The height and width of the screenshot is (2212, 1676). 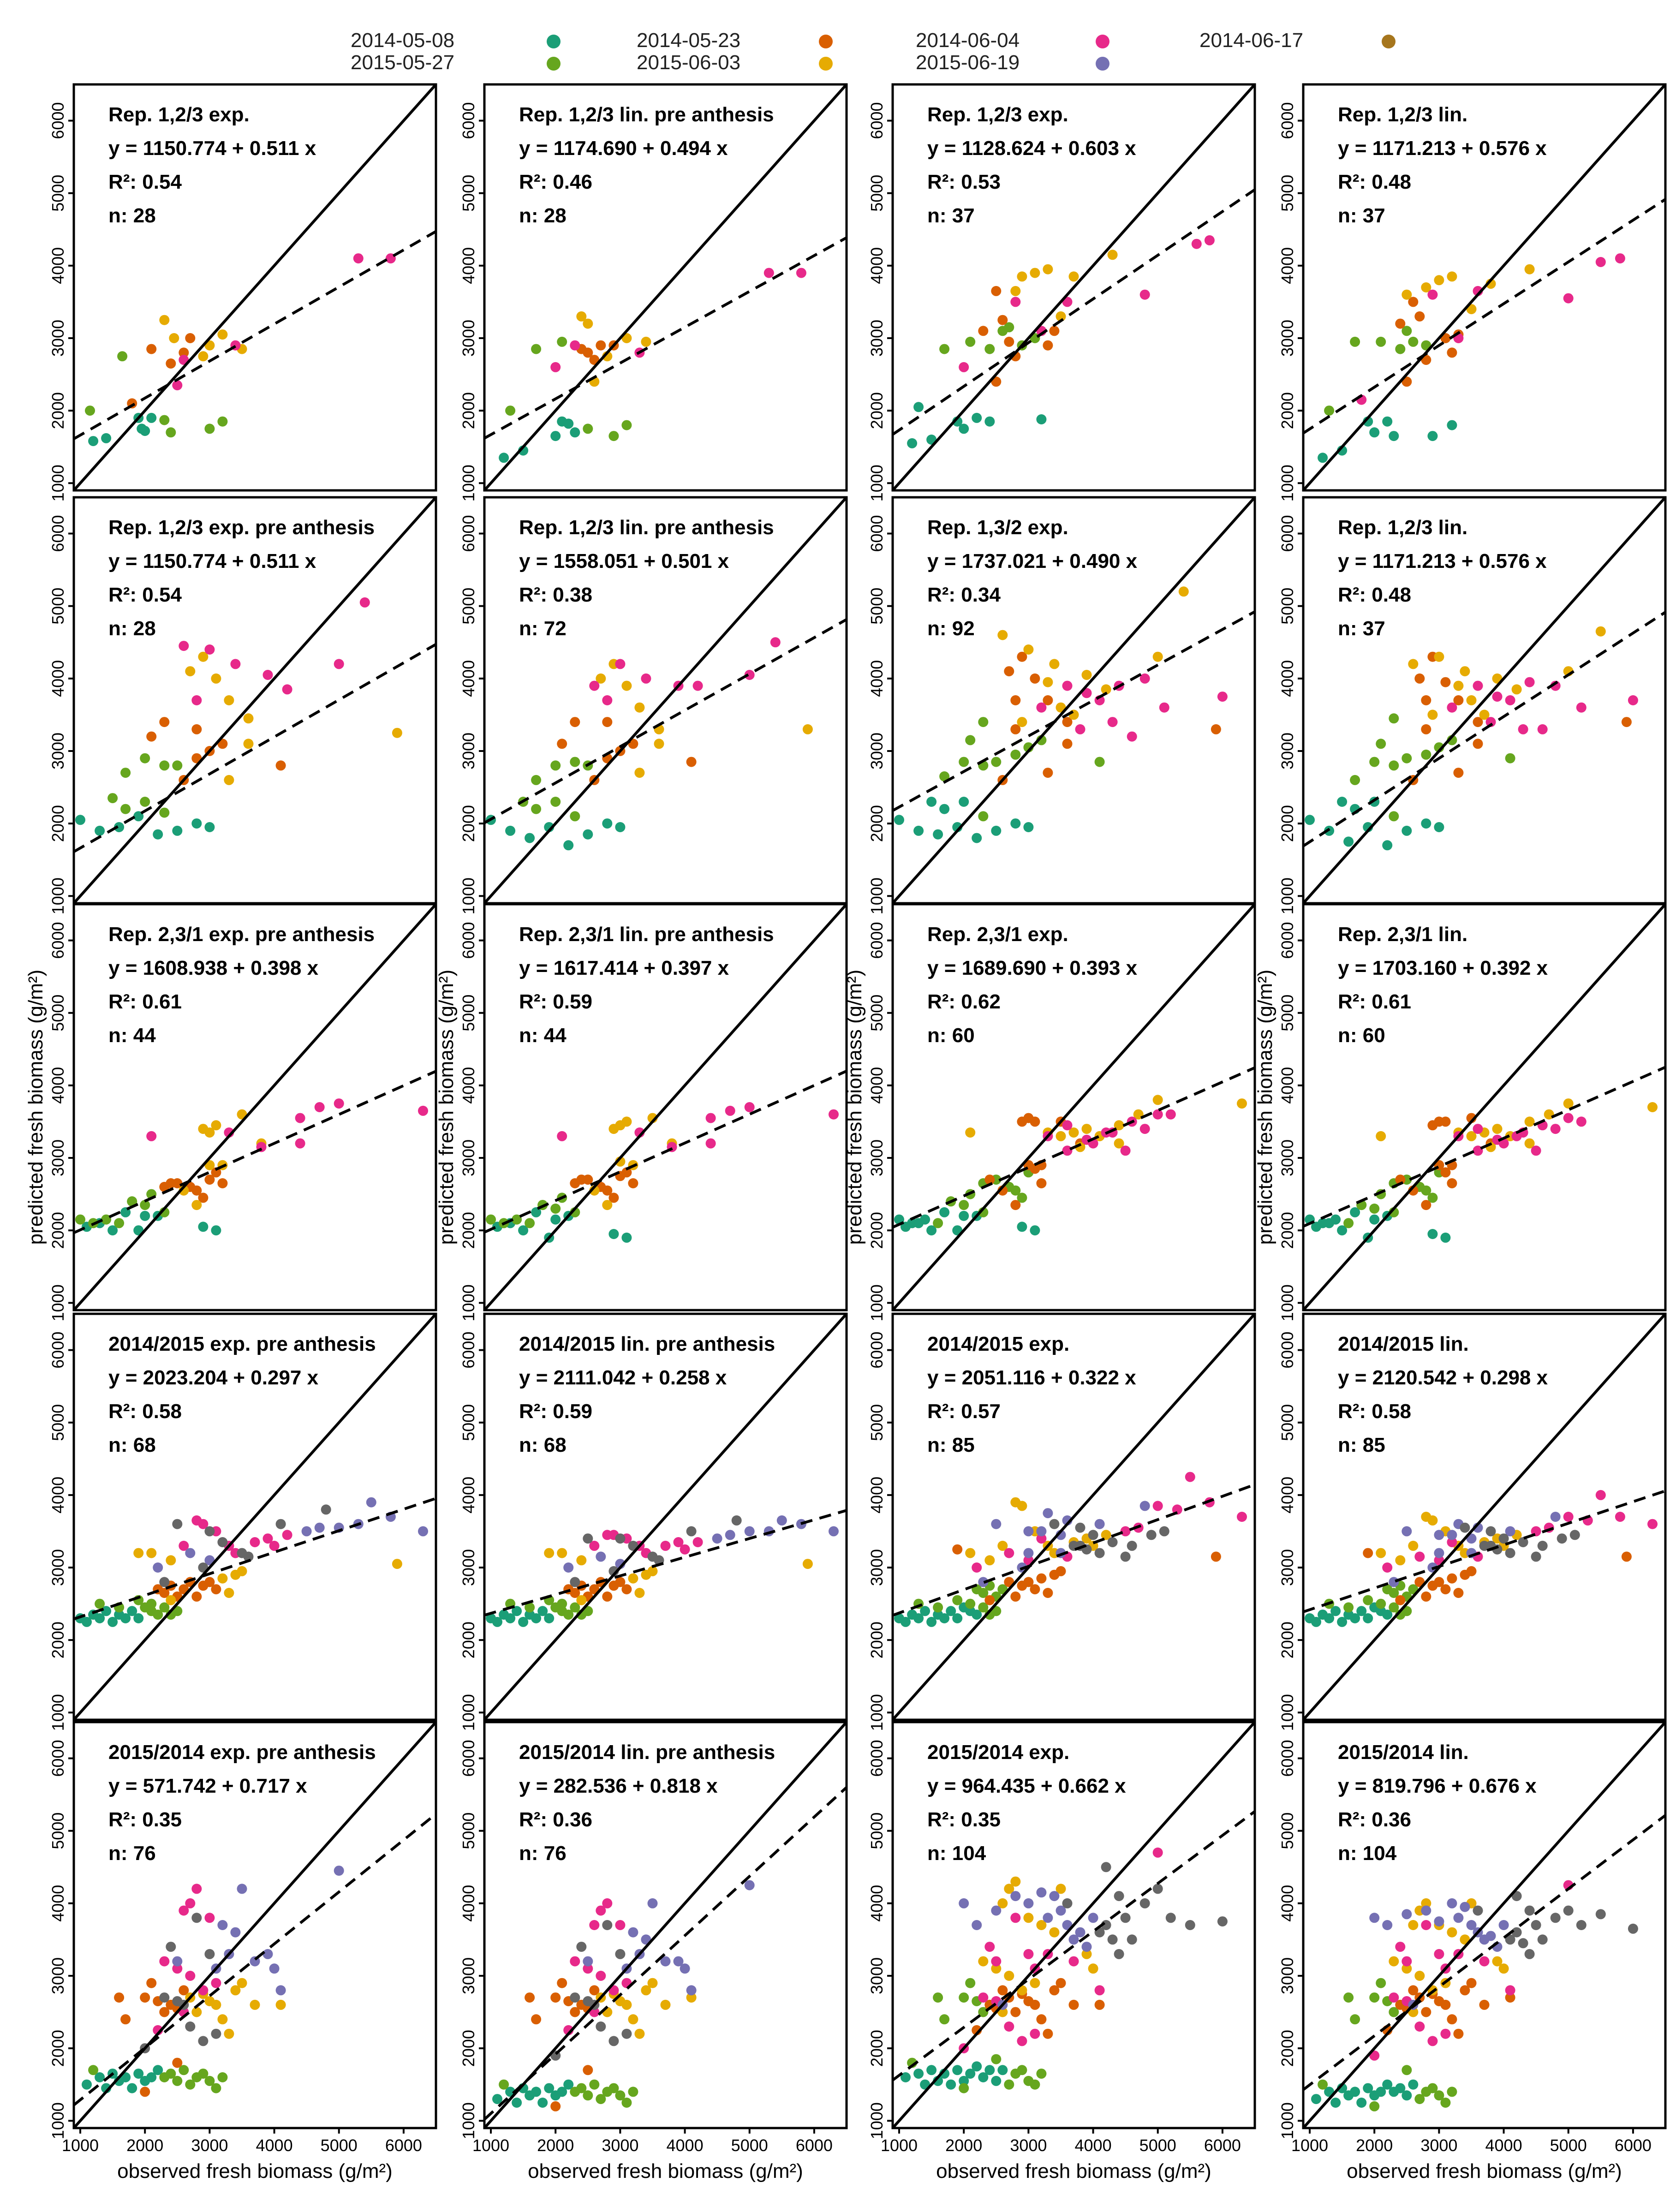 What do you see at coordinates (968, 40) in the screenshot?
I see `legend-label-2014-06-04: 2014-06-04` at bounding box center [968, 40].